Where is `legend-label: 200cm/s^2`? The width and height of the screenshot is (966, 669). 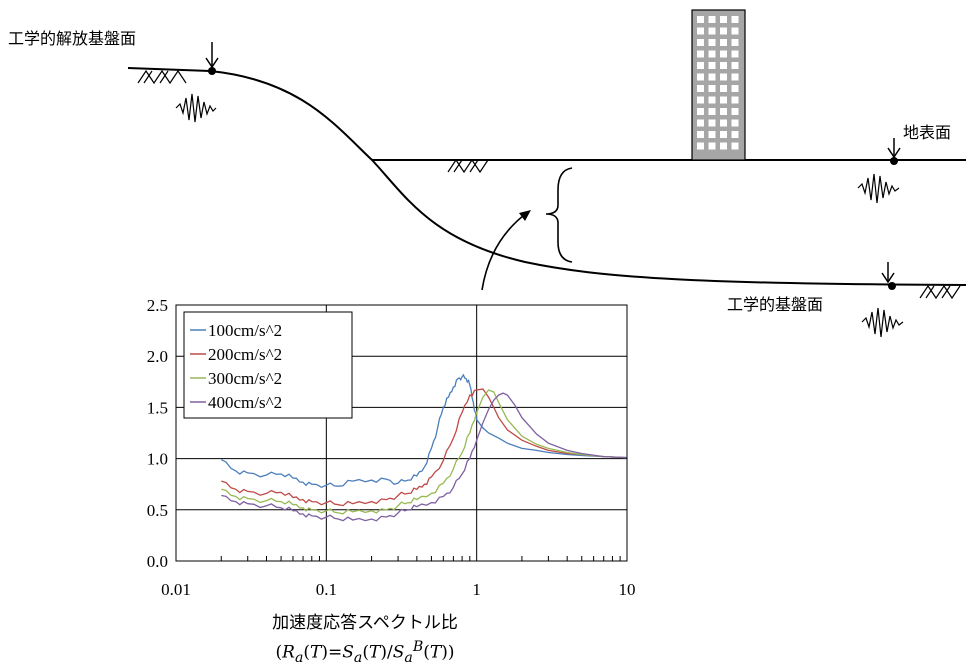
legend-label: 200cm/s^2 is located at coordinates (245, 354).